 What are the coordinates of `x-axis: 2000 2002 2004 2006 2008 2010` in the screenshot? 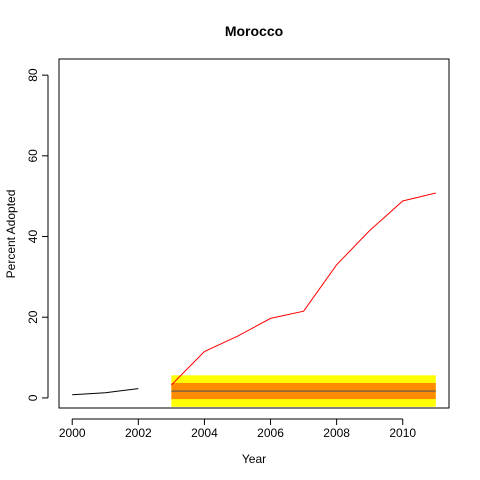 It's located at (238, 429).